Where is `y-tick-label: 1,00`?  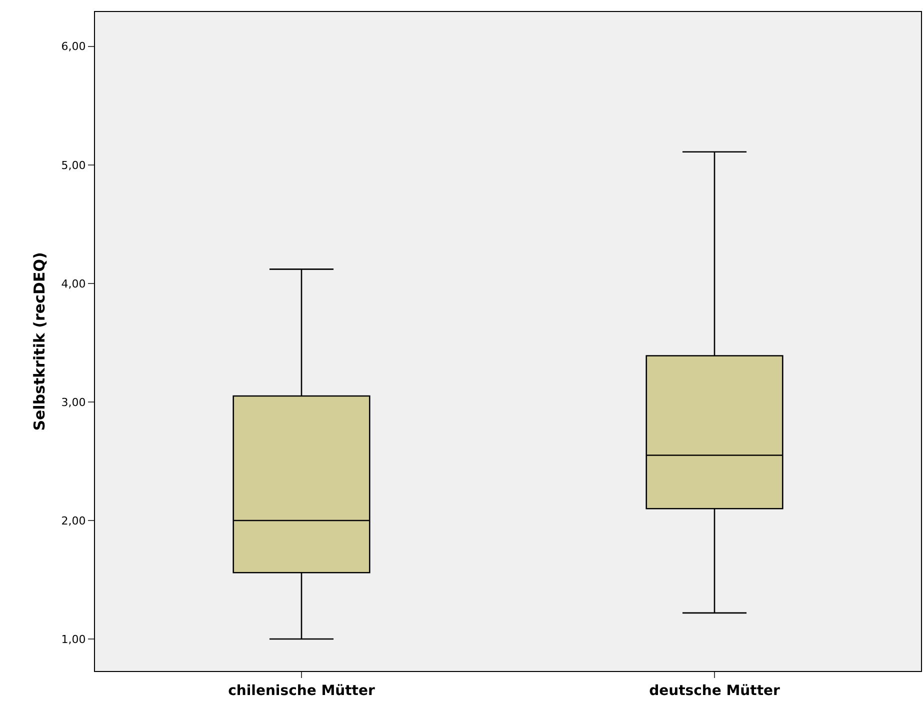
y-tick-label: 1,00 is located at coordinates (73, 639).